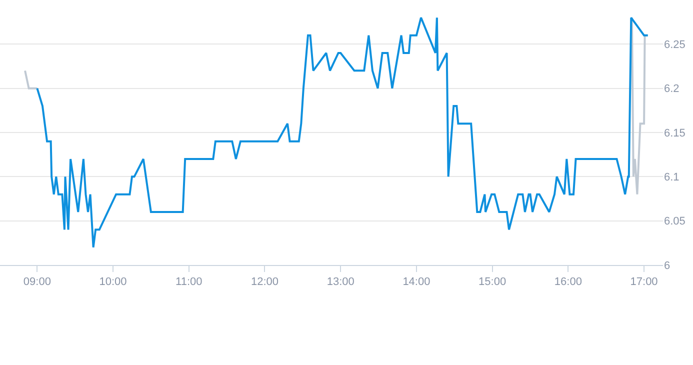 The image size is (693, 365). I want to click on x-tick-label: 09:00, so click(37, 282).